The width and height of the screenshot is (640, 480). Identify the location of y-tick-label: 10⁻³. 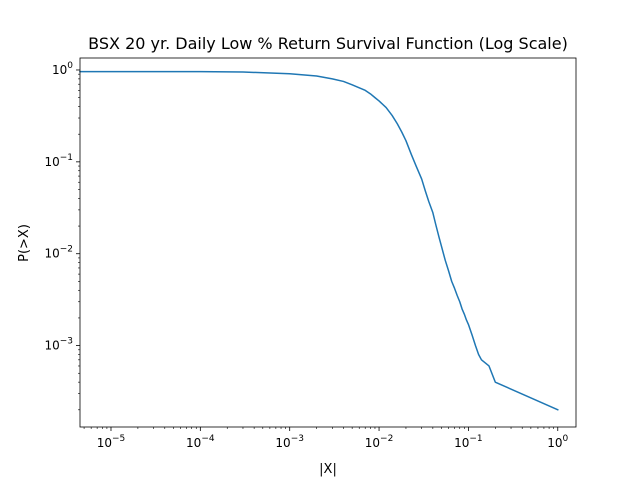
(58, 345).